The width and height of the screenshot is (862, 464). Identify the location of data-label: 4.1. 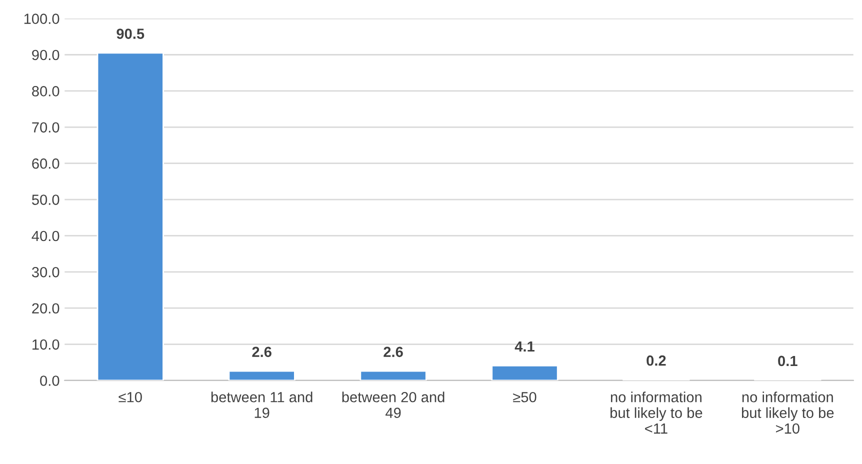
(524, 346).